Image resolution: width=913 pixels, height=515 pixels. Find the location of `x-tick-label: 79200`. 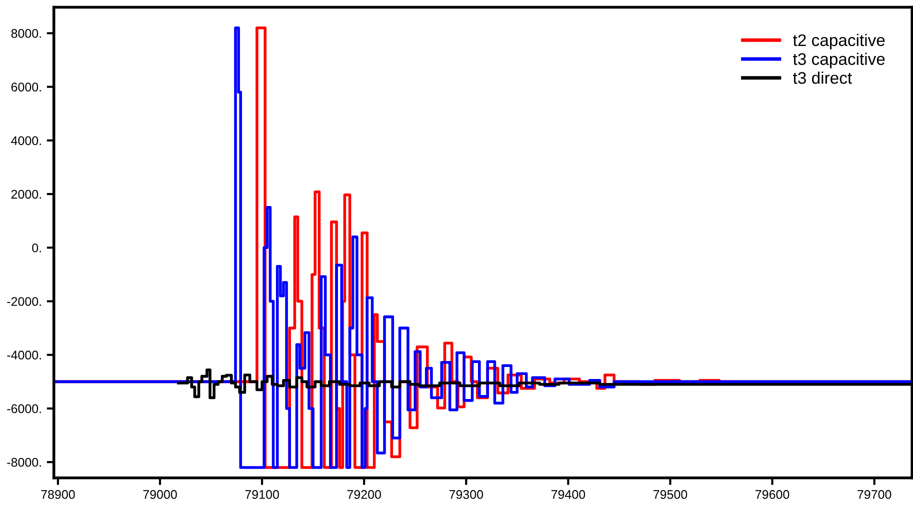

x-tick-label: 79200 is located at coordinates (364, 494).